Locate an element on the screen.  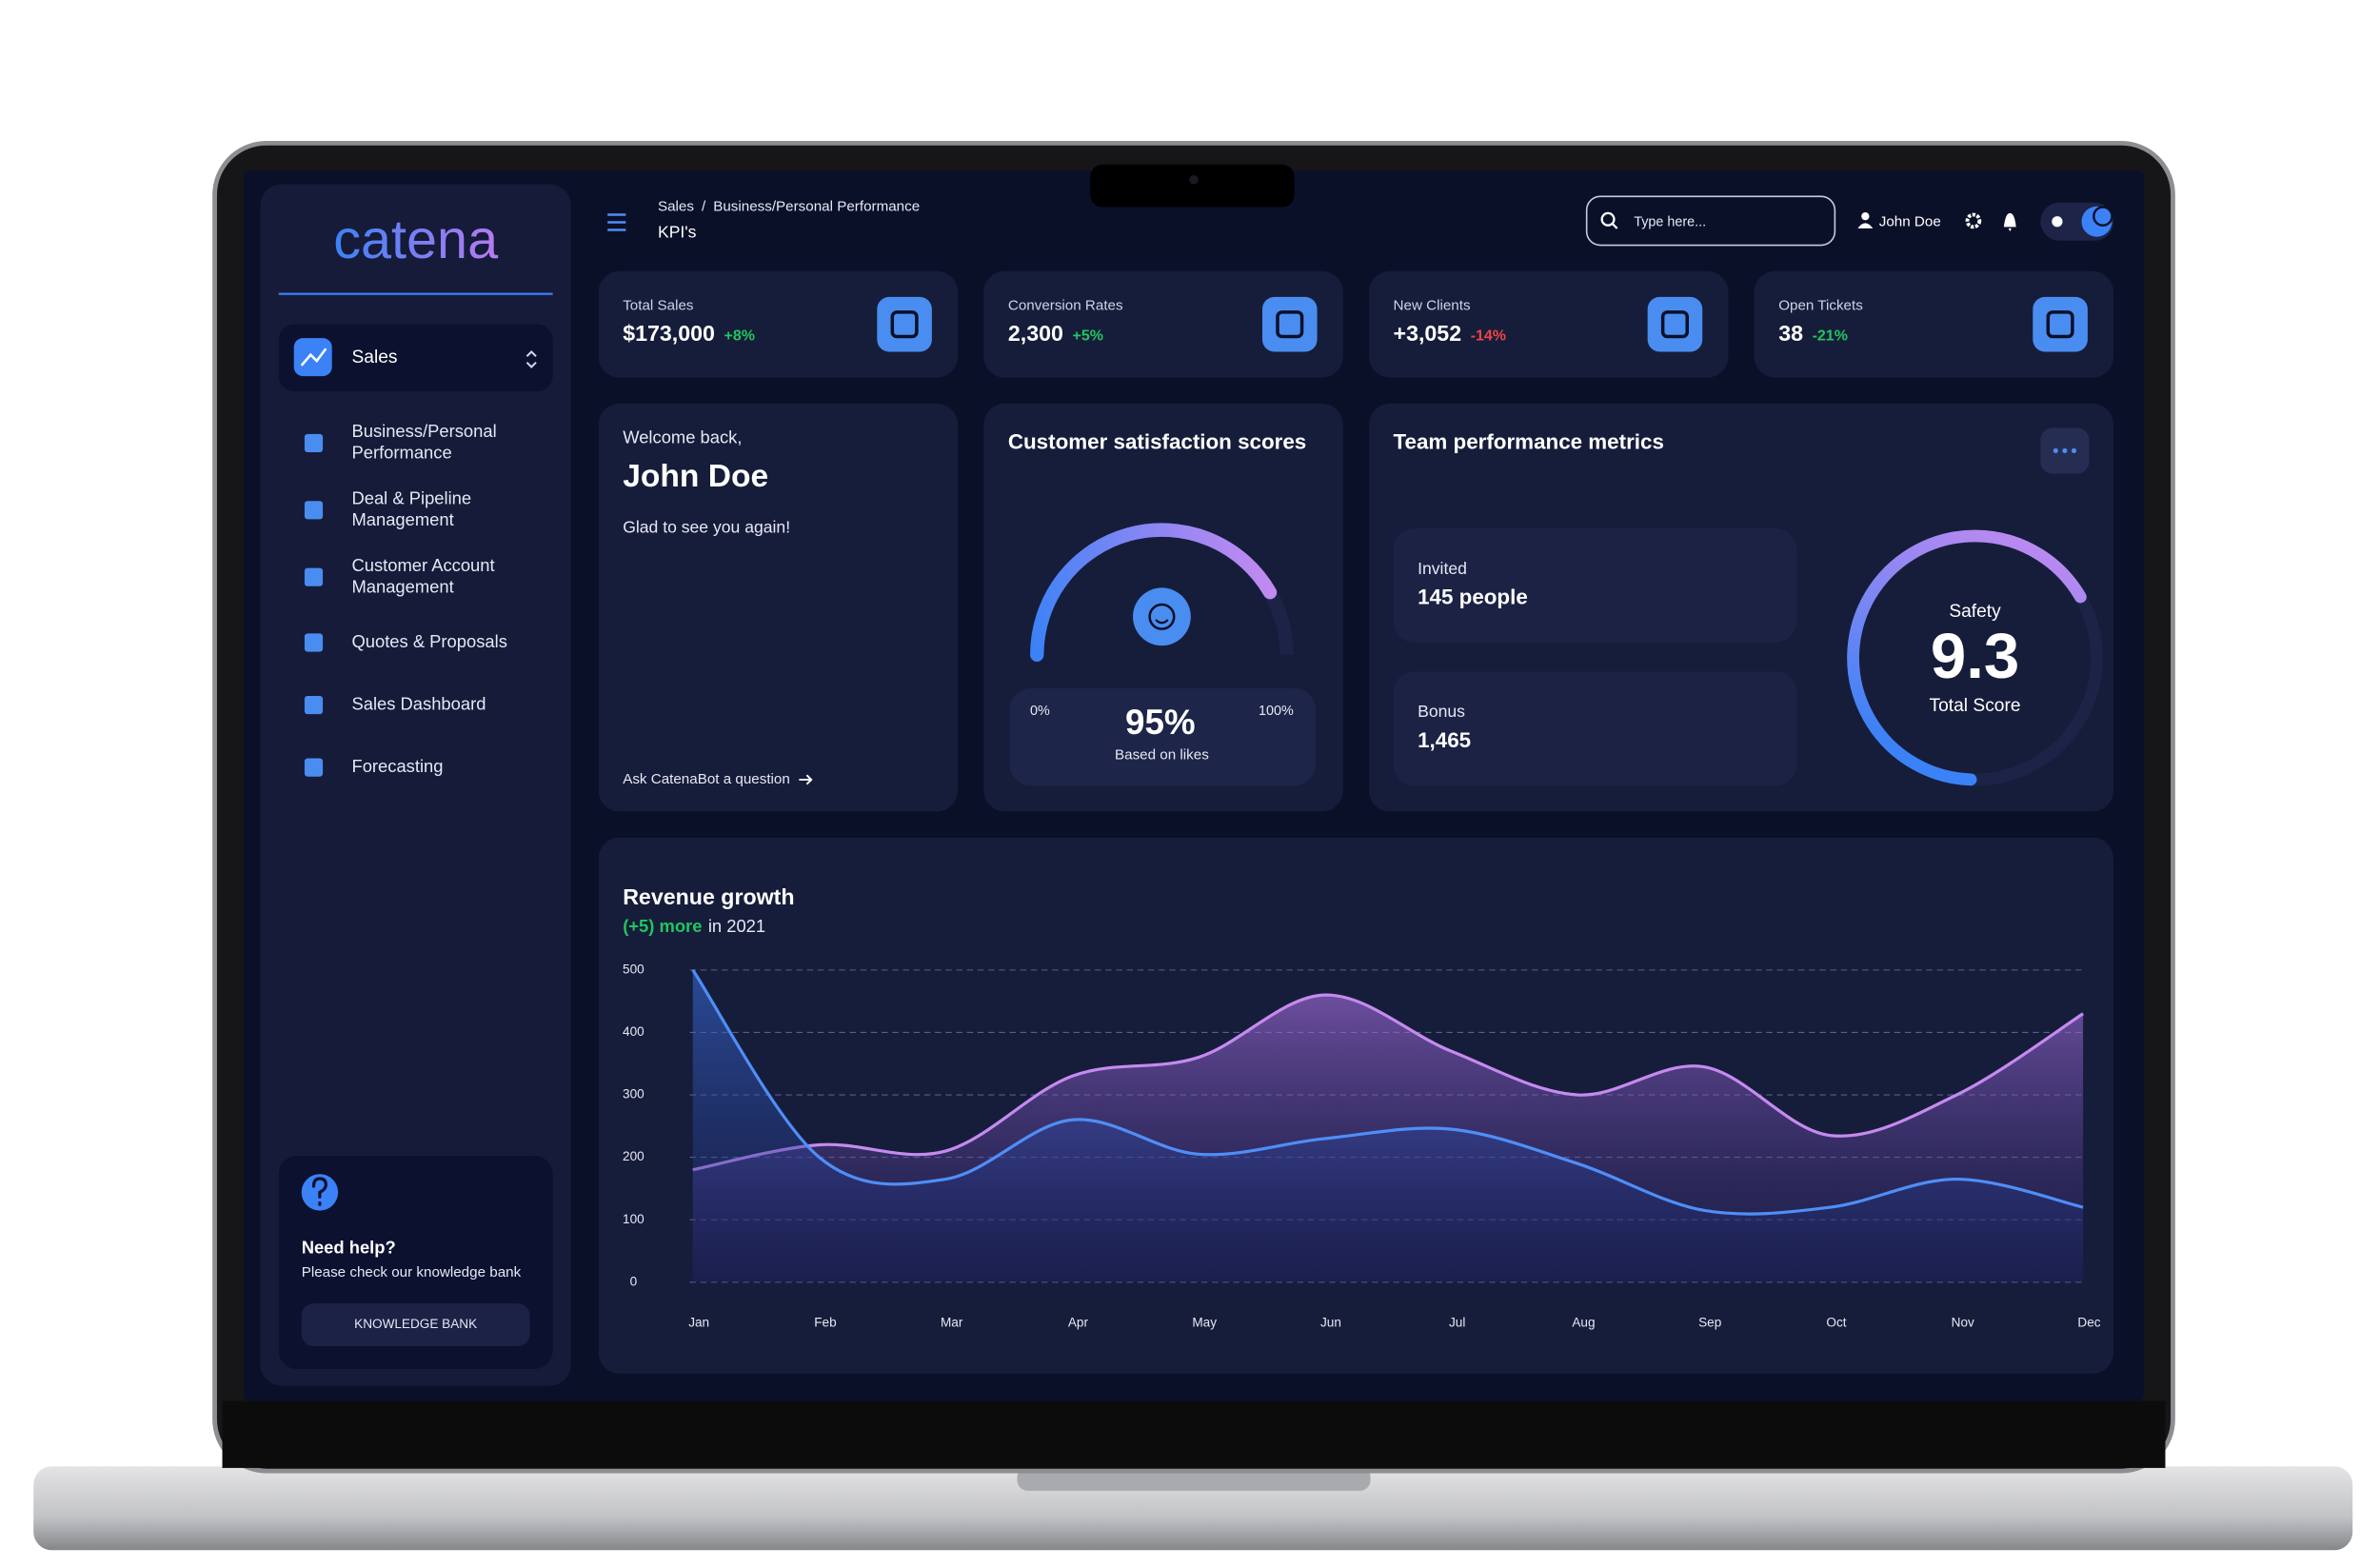
nav-item: Customer Account is located at coordinates (422, 565).